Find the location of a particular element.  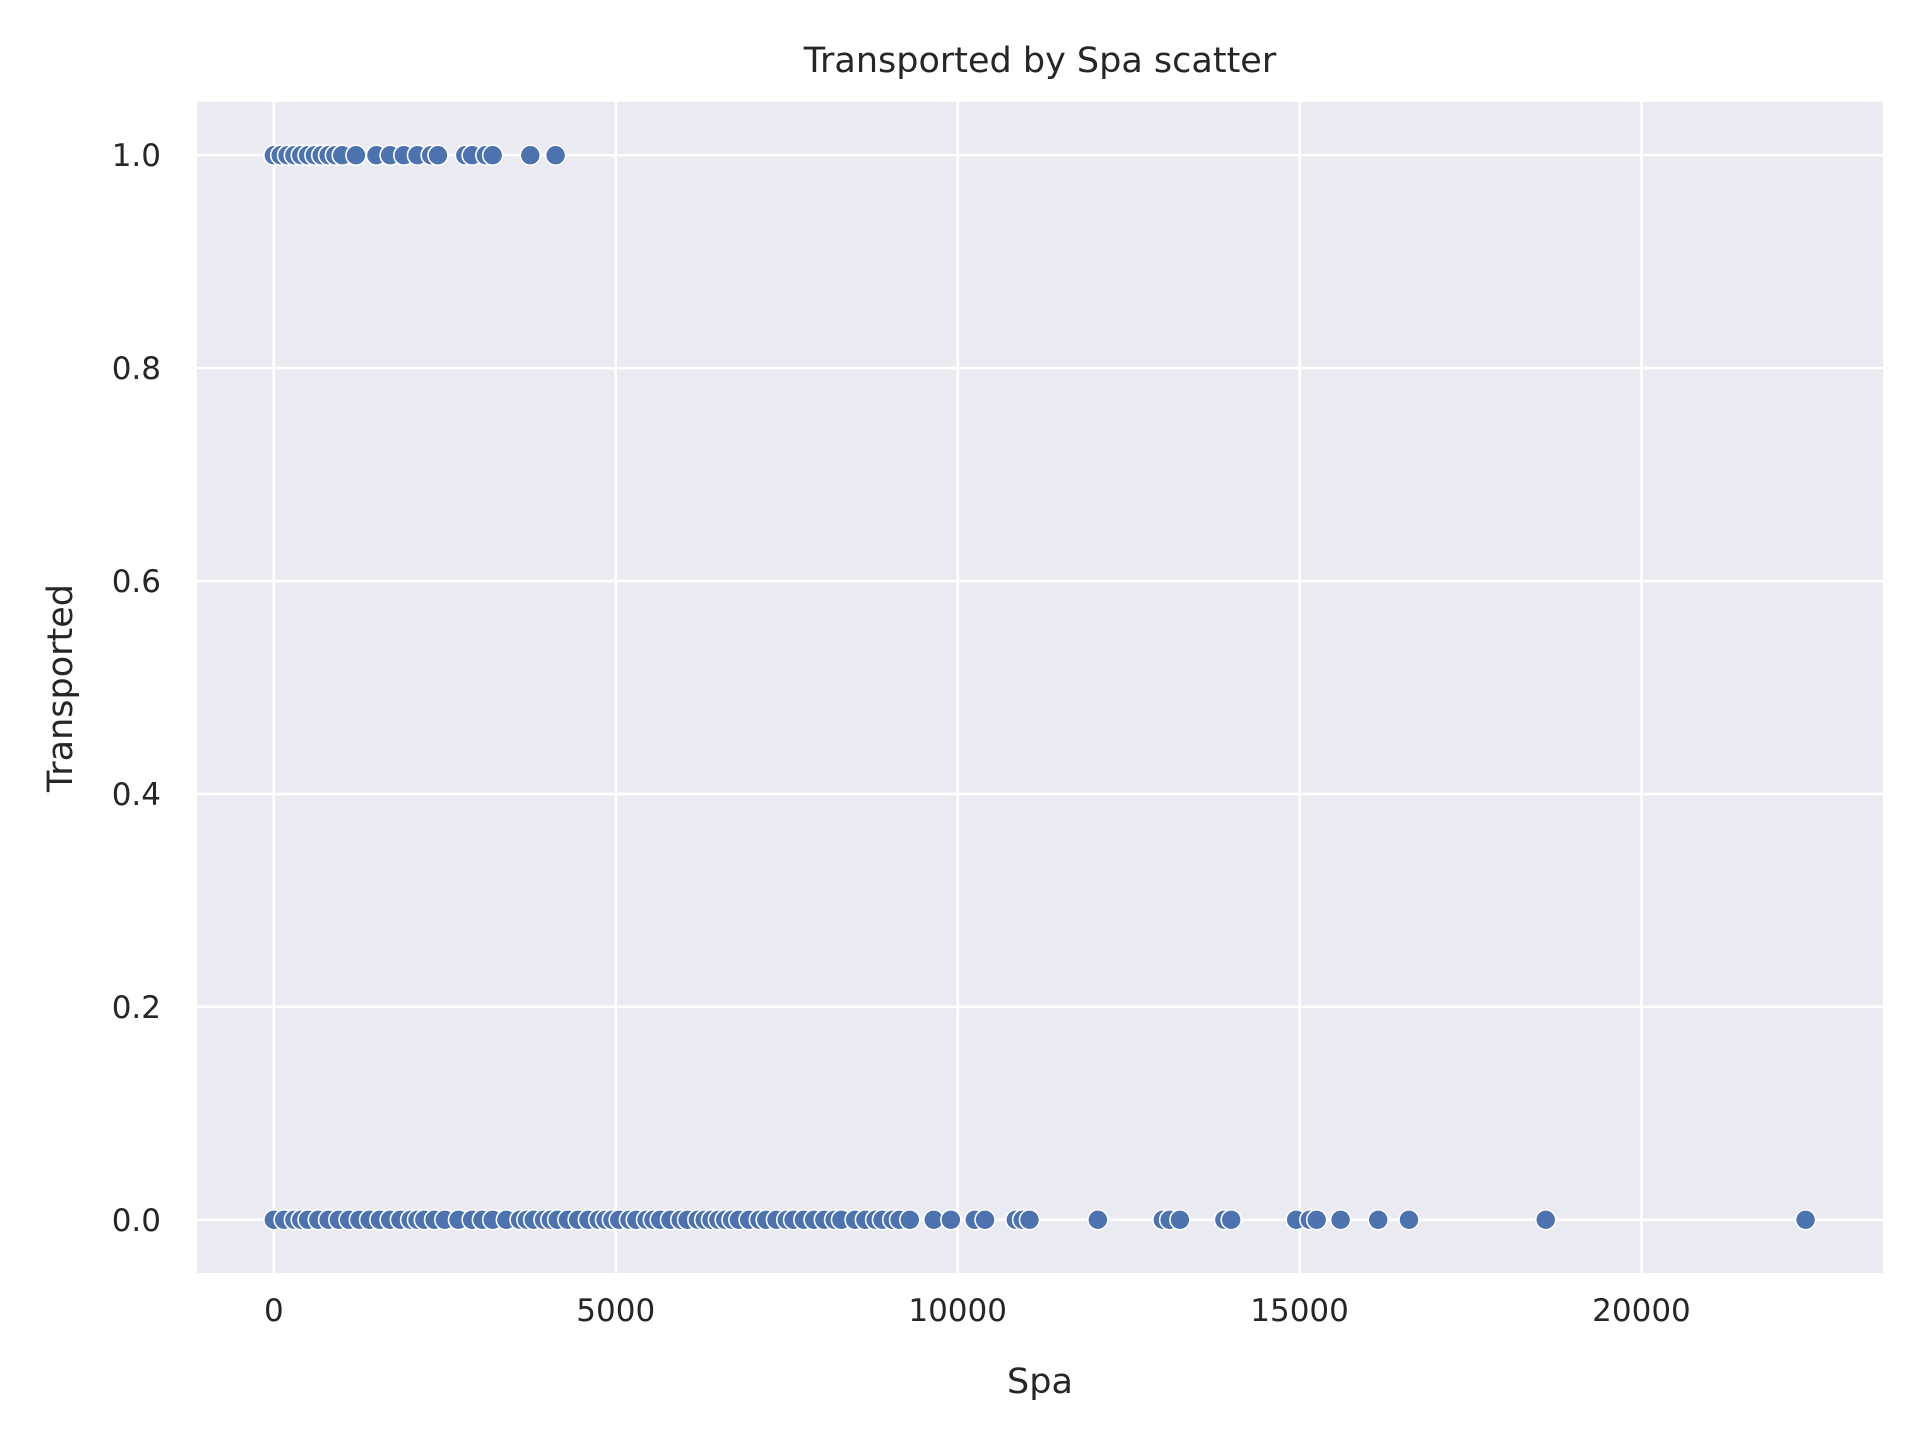

x-tick-label: 20000 is located at coordinates (1641, 1311).